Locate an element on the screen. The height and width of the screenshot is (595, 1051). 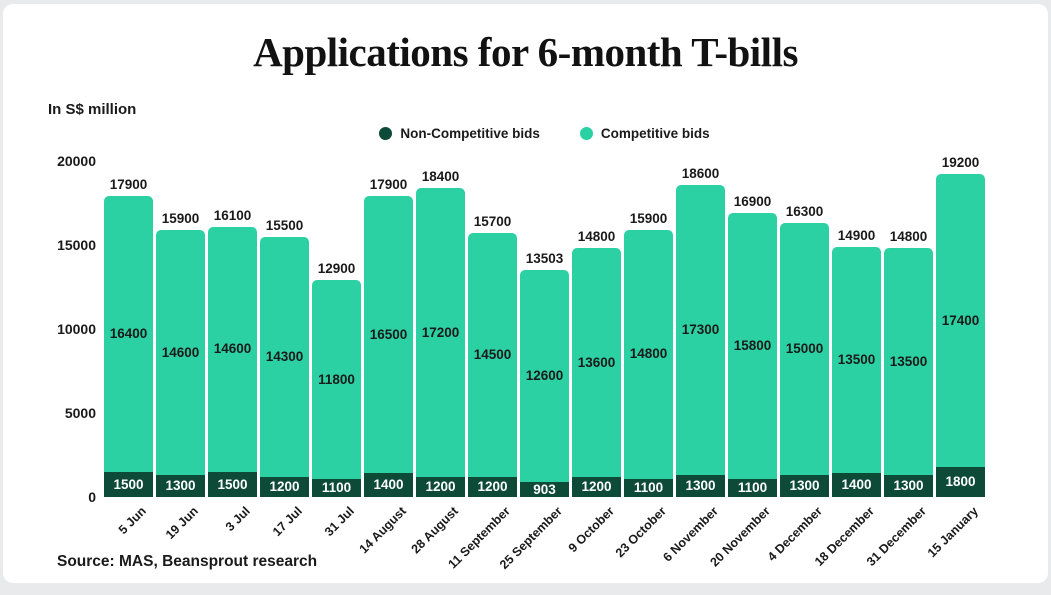
bar-segment-competitive: 17300 is located at coordinates (700, 330).